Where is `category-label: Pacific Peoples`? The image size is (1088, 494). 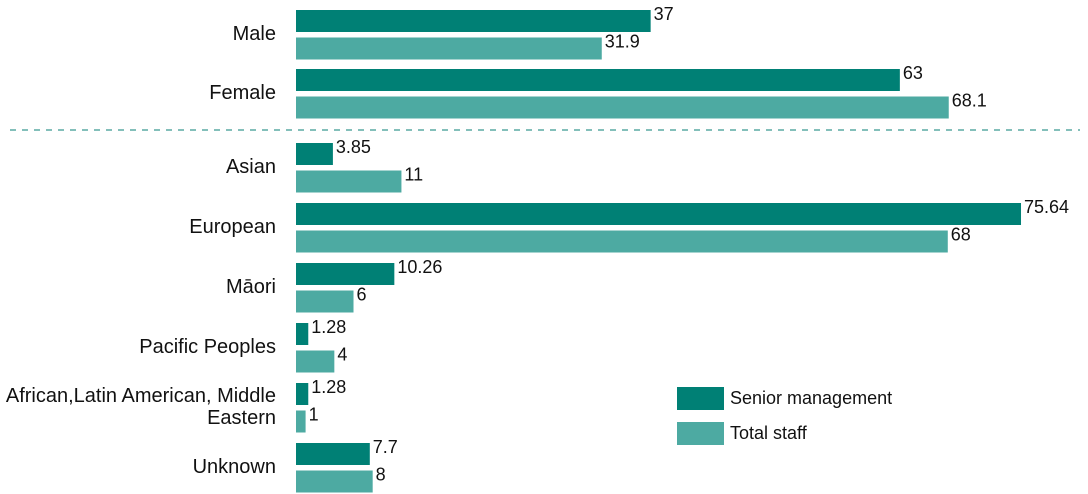
category-label: Pacific Peoples is located at coordinates (207, 347).